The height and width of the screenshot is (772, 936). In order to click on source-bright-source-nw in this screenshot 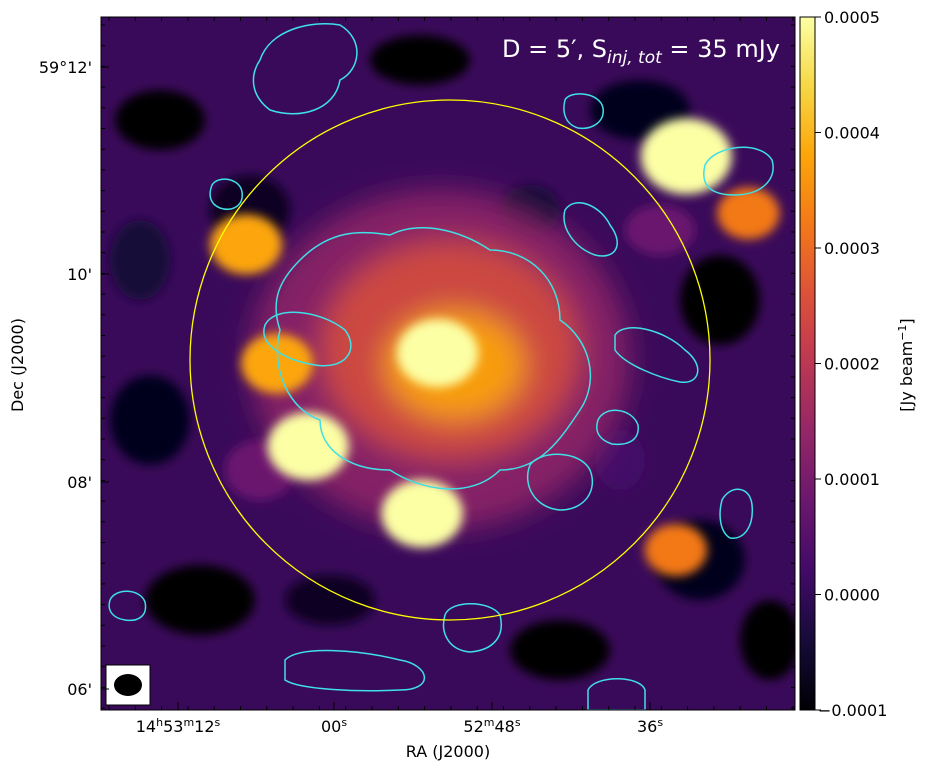, I will do `click(686, 156)`.